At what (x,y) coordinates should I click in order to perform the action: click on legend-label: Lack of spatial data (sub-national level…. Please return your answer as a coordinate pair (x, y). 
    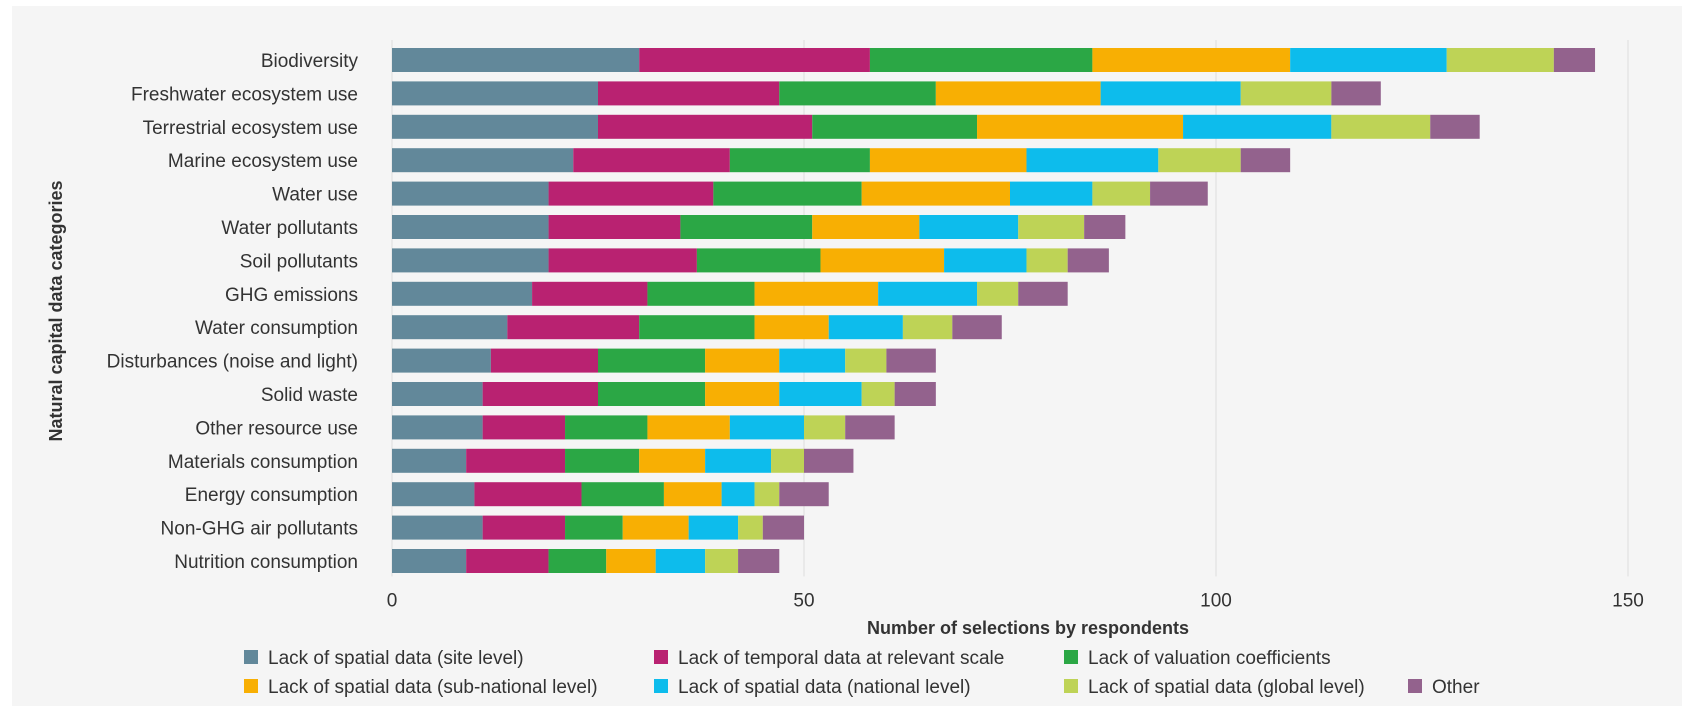
    Looking at the image, I should click on (433, 687).